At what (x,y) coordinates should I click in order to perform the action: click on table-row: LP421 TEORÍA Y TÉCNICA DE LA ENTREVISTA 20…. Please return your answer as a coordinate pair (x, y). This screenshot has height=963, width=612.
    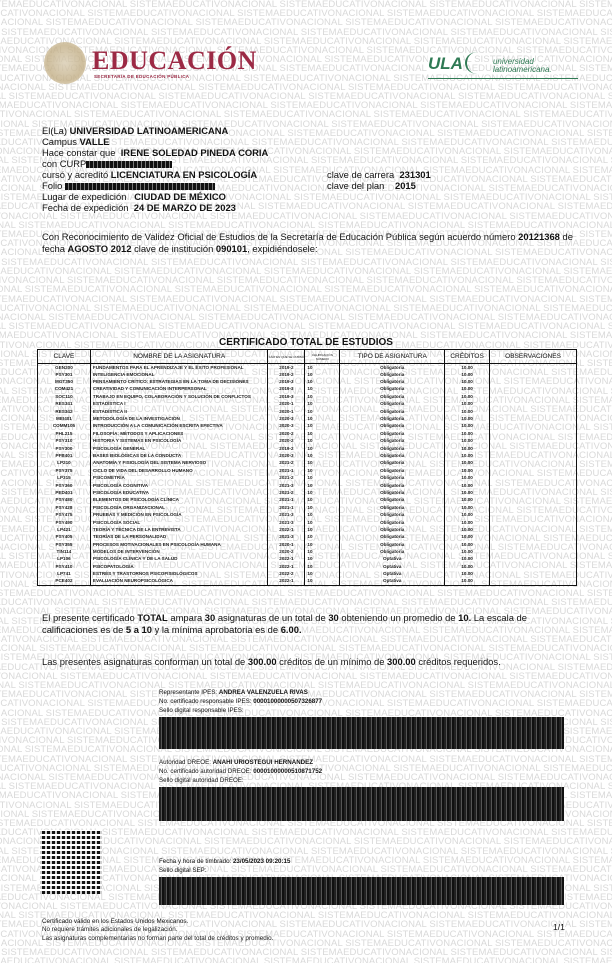
    Looking at the image, I should click on (307, 530).